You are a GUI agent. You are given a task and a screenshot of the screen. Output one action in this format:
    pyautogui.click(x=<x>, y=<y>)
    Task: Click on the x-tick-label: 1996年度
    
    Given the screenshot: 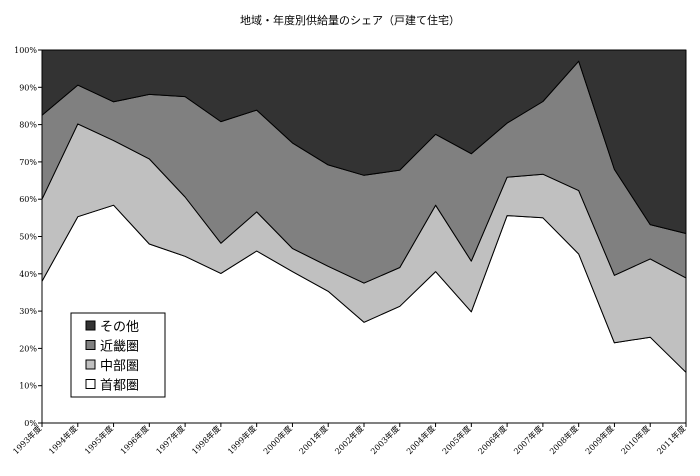 What is the action you would take?
    pyautogui.click(x=134, y=439)
    